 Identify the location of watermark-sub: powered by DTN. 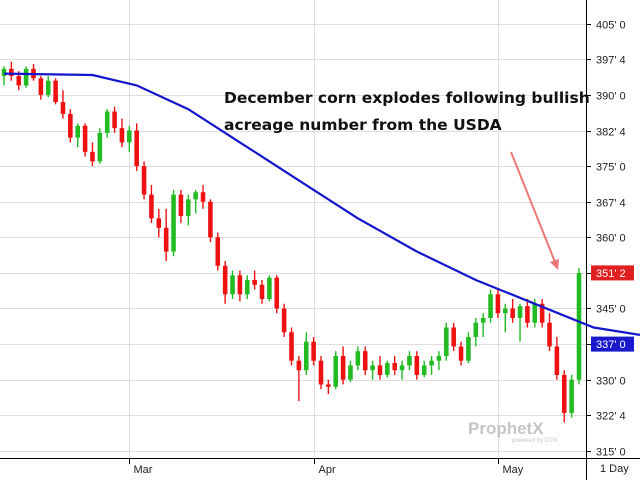
(534, 441).